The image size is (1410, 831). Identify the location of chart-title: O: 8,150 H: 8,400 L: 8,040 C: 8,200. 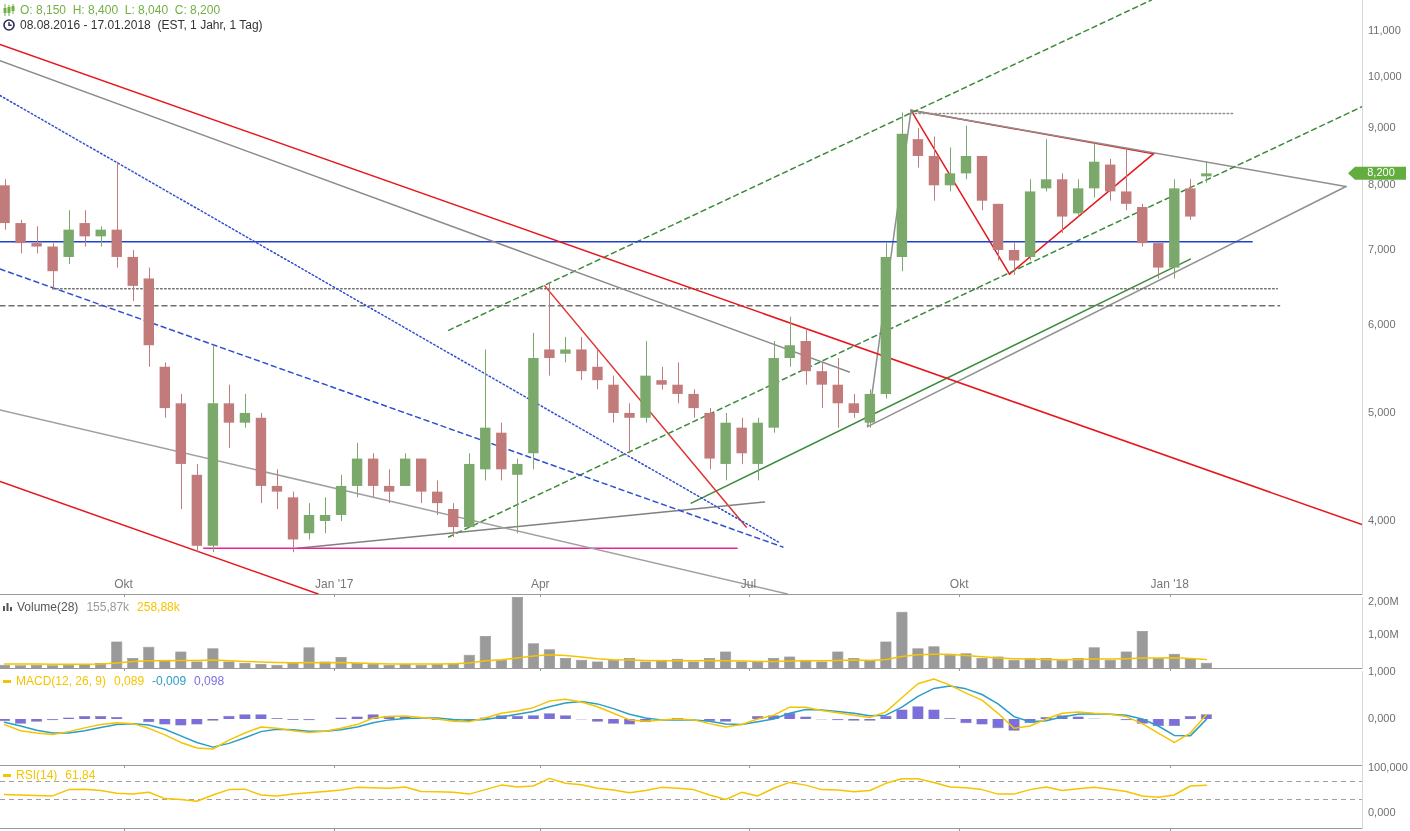
(120, 10).